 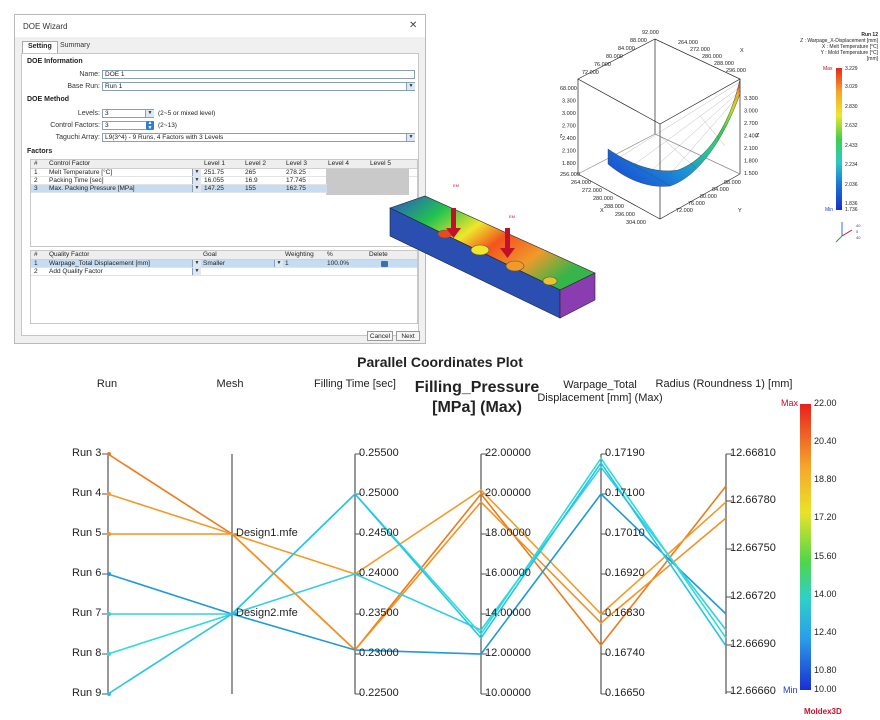 What do you see at coordinates (569, 152) in the screenshot?
I see `surface-tick-label: 2.100` at bounding box center [569, 152].